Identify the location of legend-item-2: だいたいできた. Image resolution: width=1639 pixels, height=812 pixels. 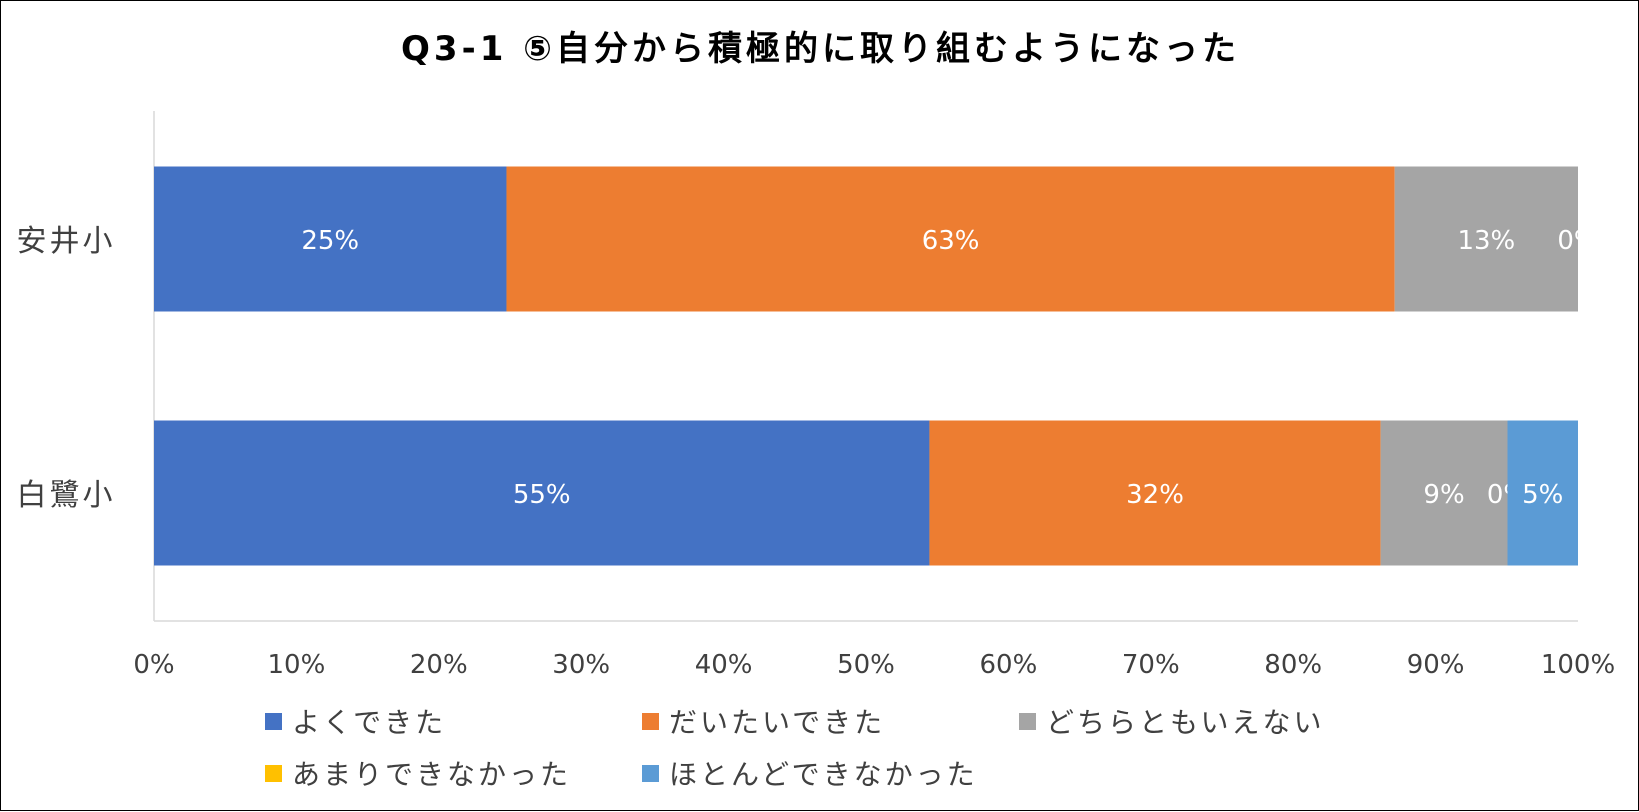
(763, 721).